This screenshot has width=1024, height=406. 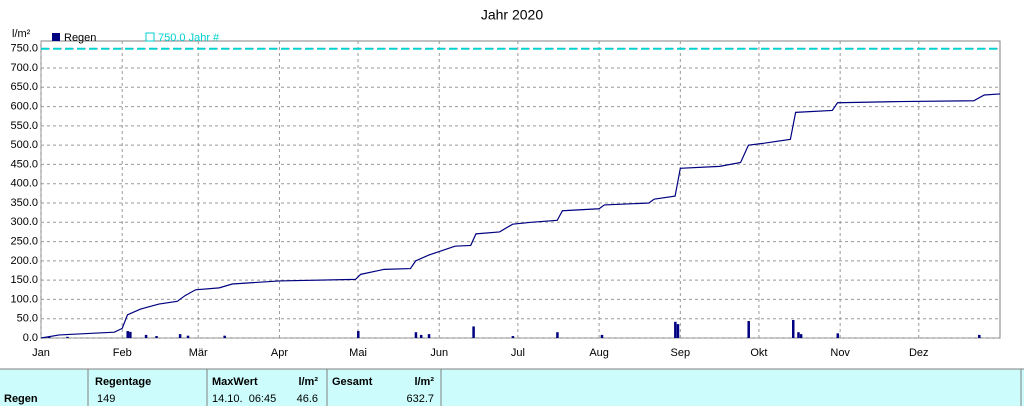 I want to click on y-tick-label: 150.0, so click(x=24, y=280).